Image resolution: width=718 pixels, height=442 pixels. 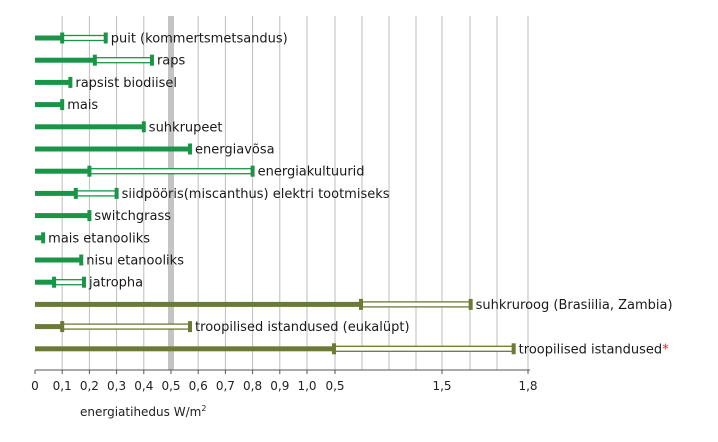 I want to click on x-tick-label: 0,1, so click(x=62, y=386).